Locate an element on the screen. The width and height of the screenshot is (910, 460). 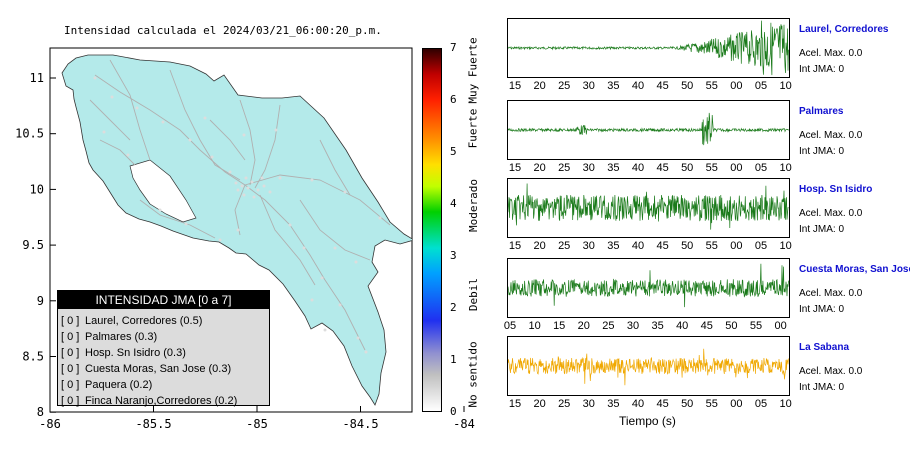
y-tick-label: 10 is located at coordinates (37, 189).